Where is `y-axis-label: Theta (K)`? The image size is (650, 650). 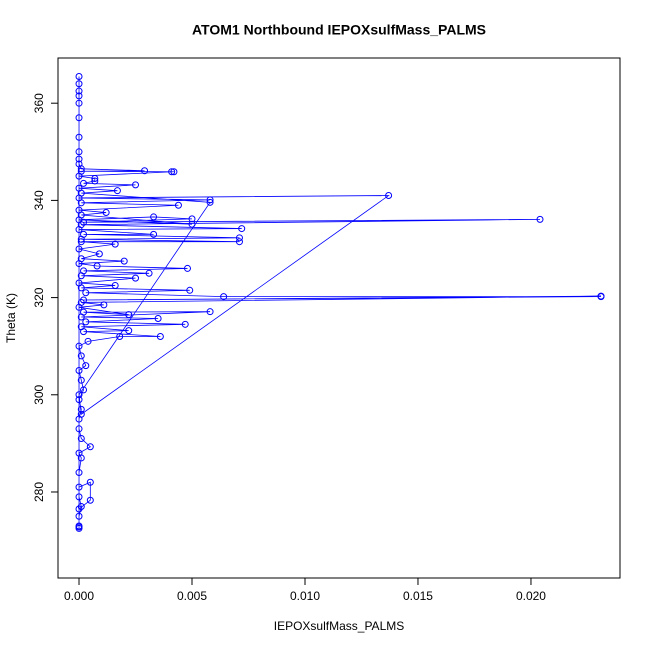
y-axis-label: Theta (K) is located at coordinates (11, 318).